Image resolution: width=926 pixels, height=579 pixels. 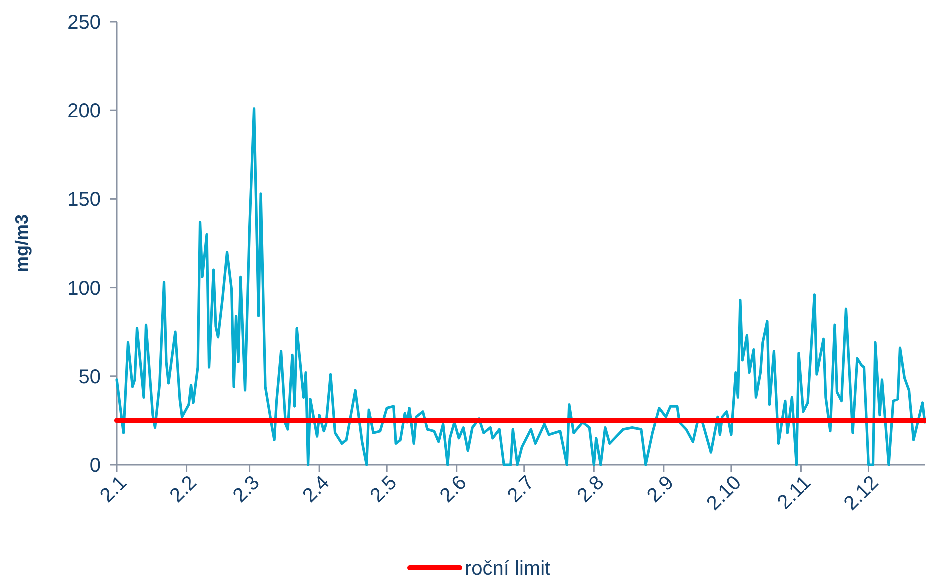 I want to click on y-tick-label: 100, so click(x=84, y=289).